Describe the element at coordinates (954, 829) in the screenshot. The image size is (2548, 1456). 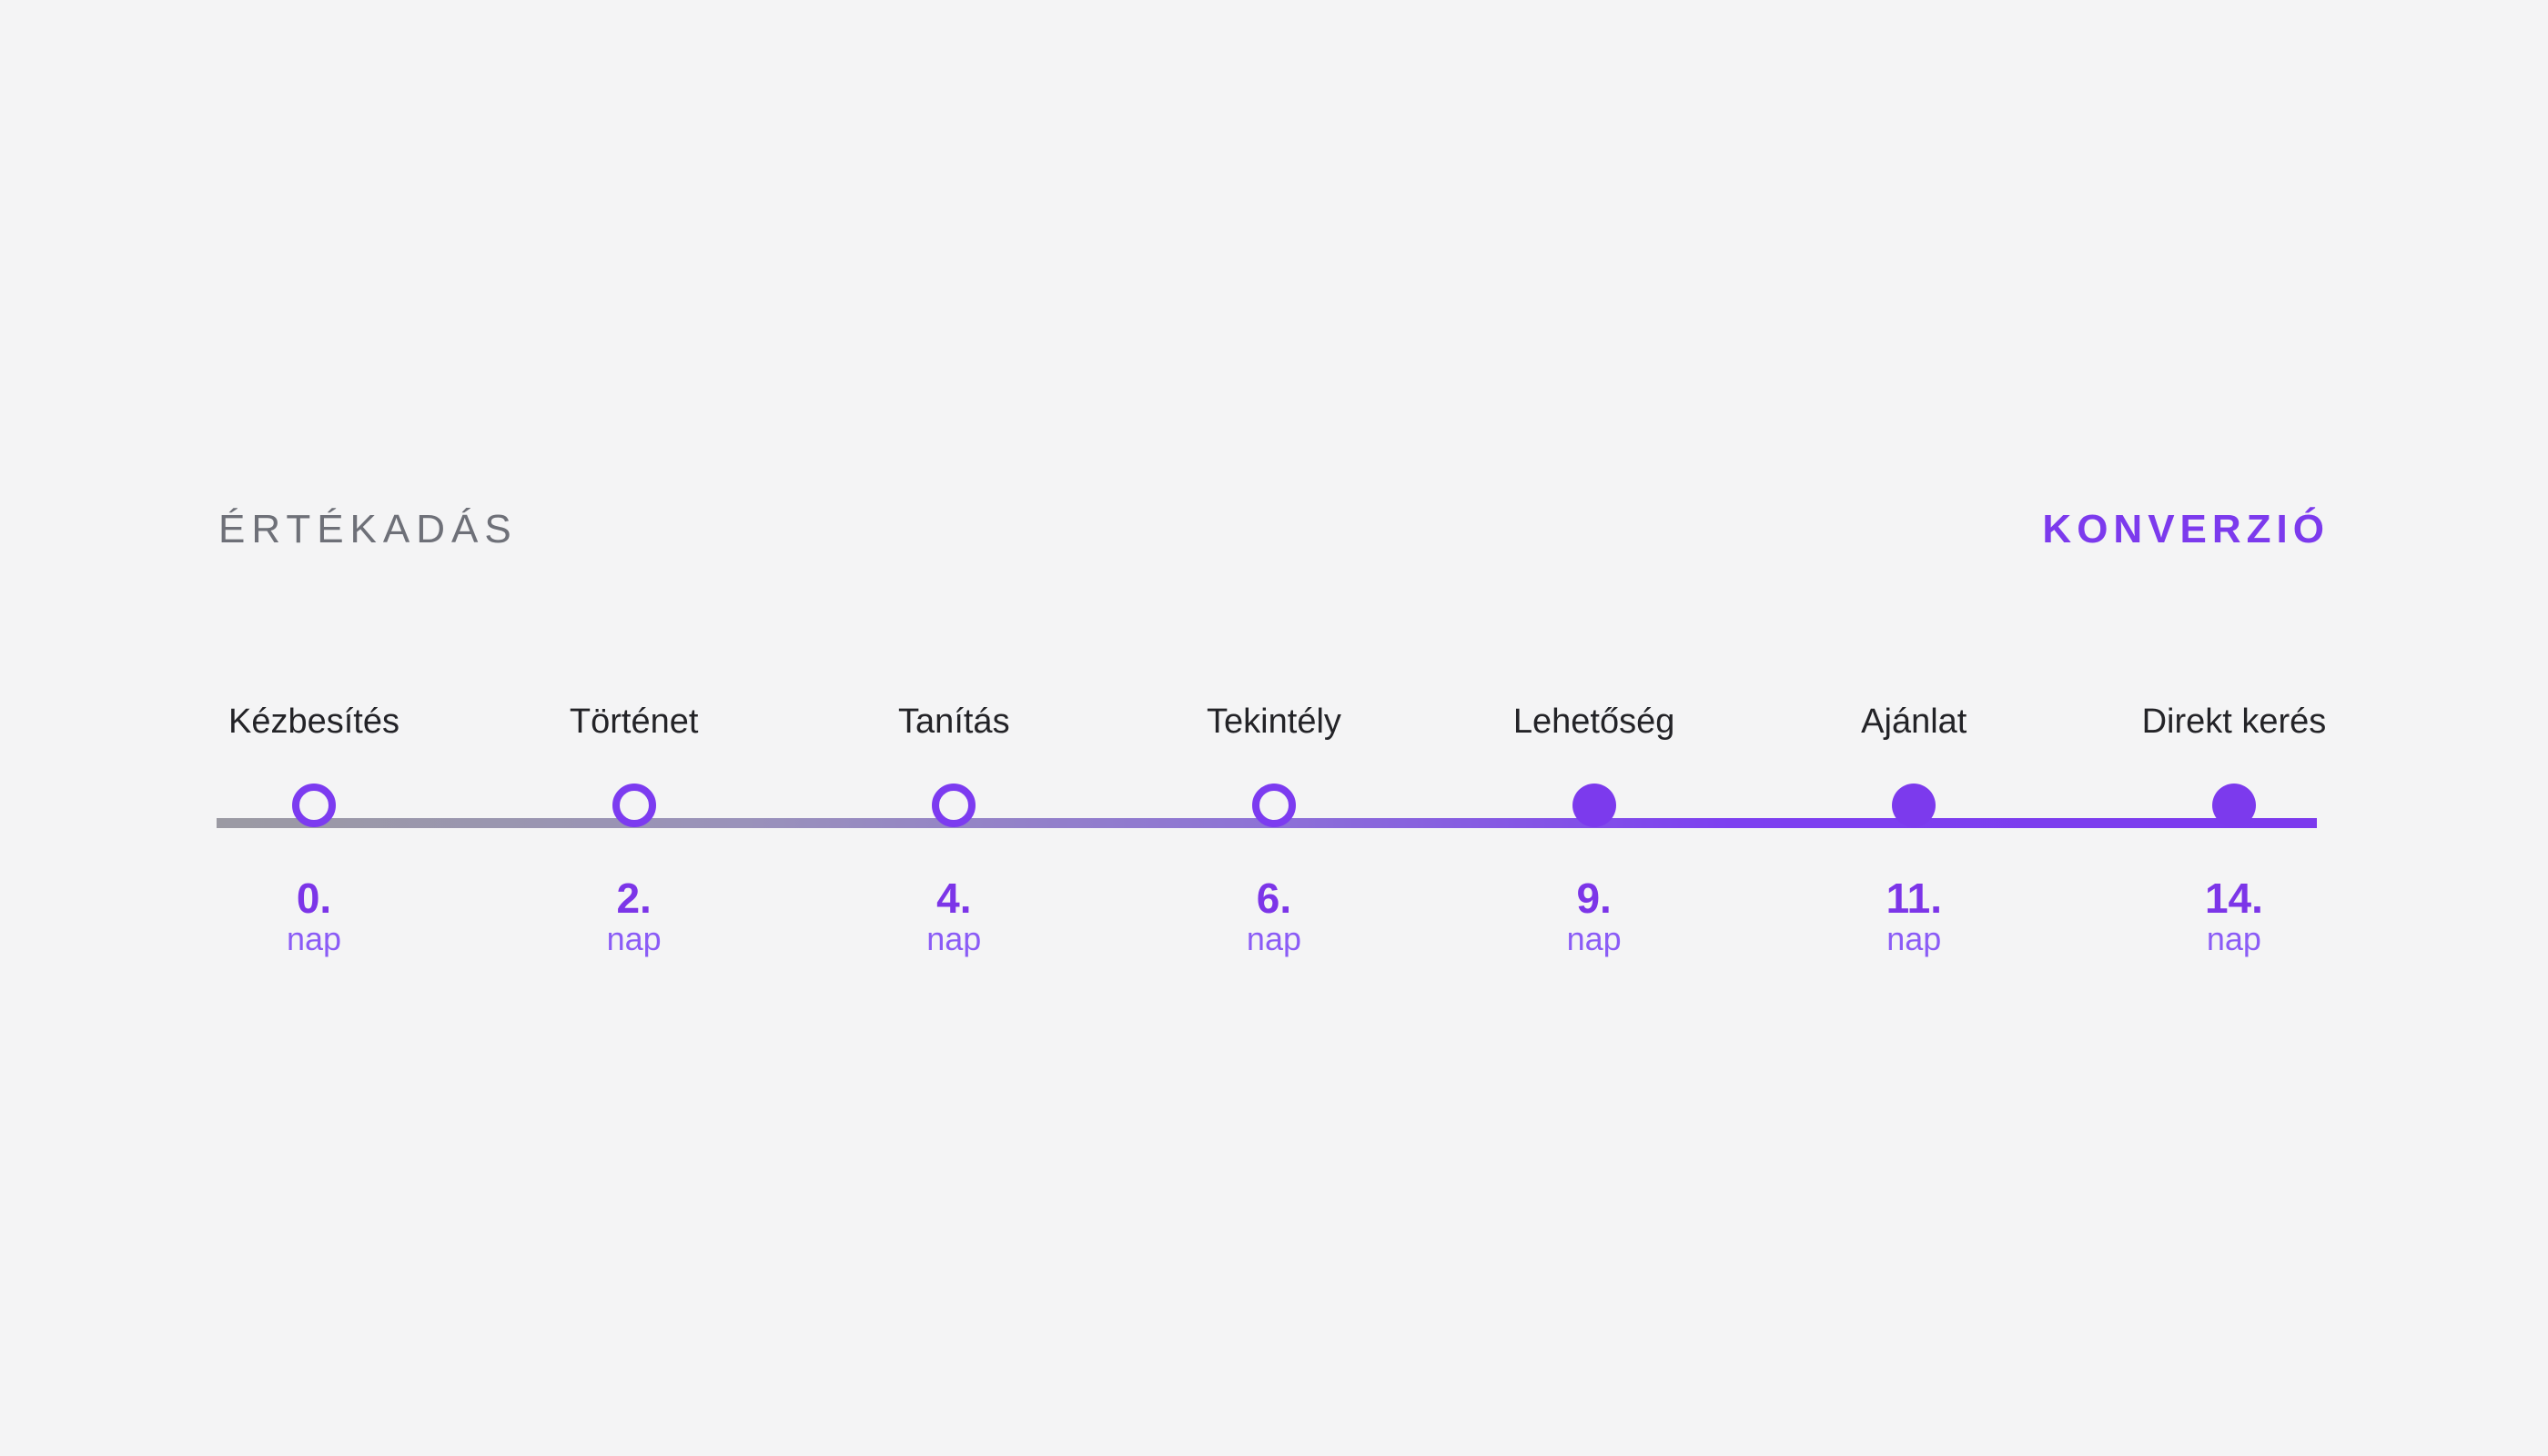
I see `timeline-step: Tanítás 4. nap` at that location.